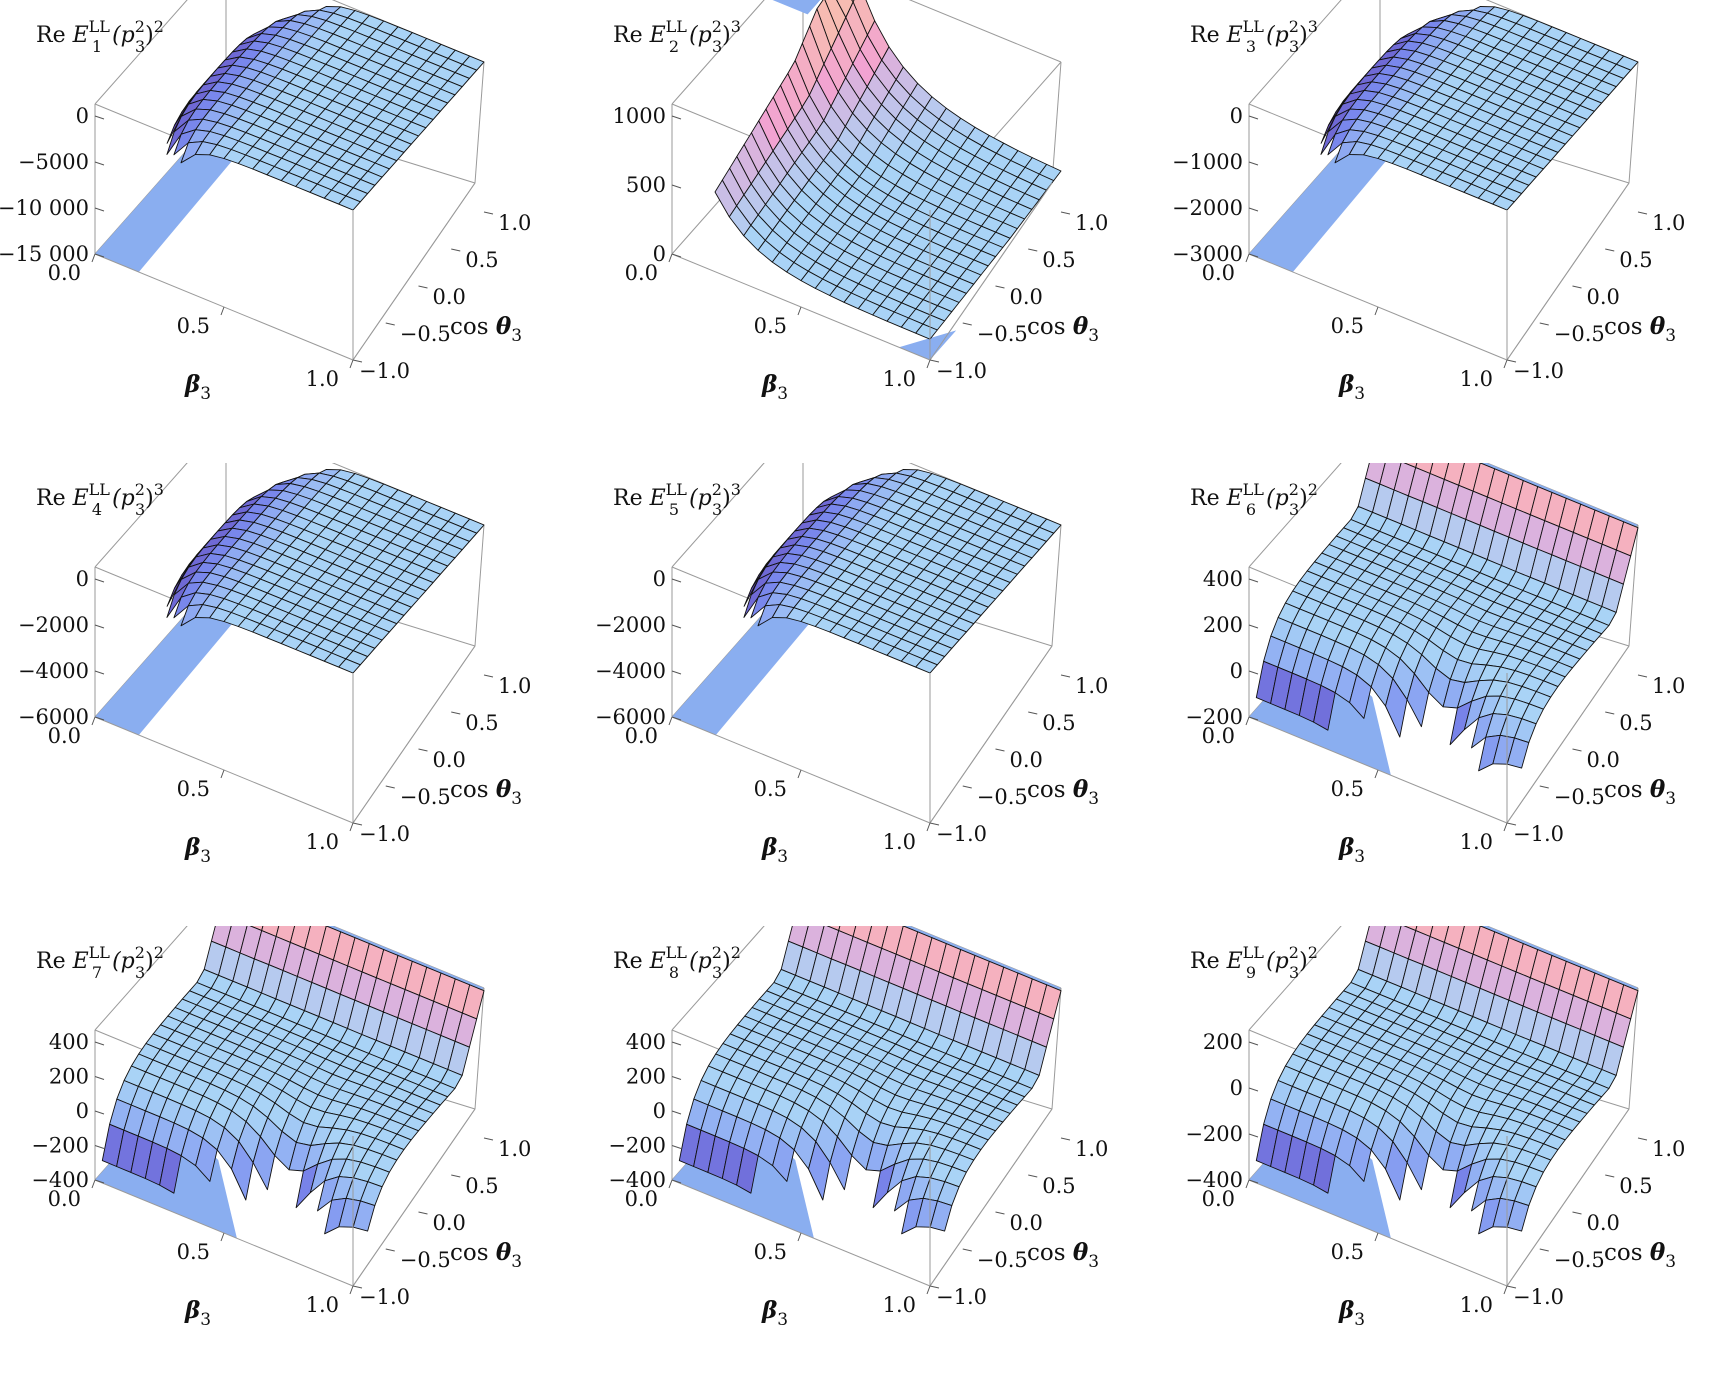  What do you see at coordinates (778, 322) in the screenshot?
I see `beta-axis-ticks: 0.0 0.5 1.0` at bounding box center [778, 322].